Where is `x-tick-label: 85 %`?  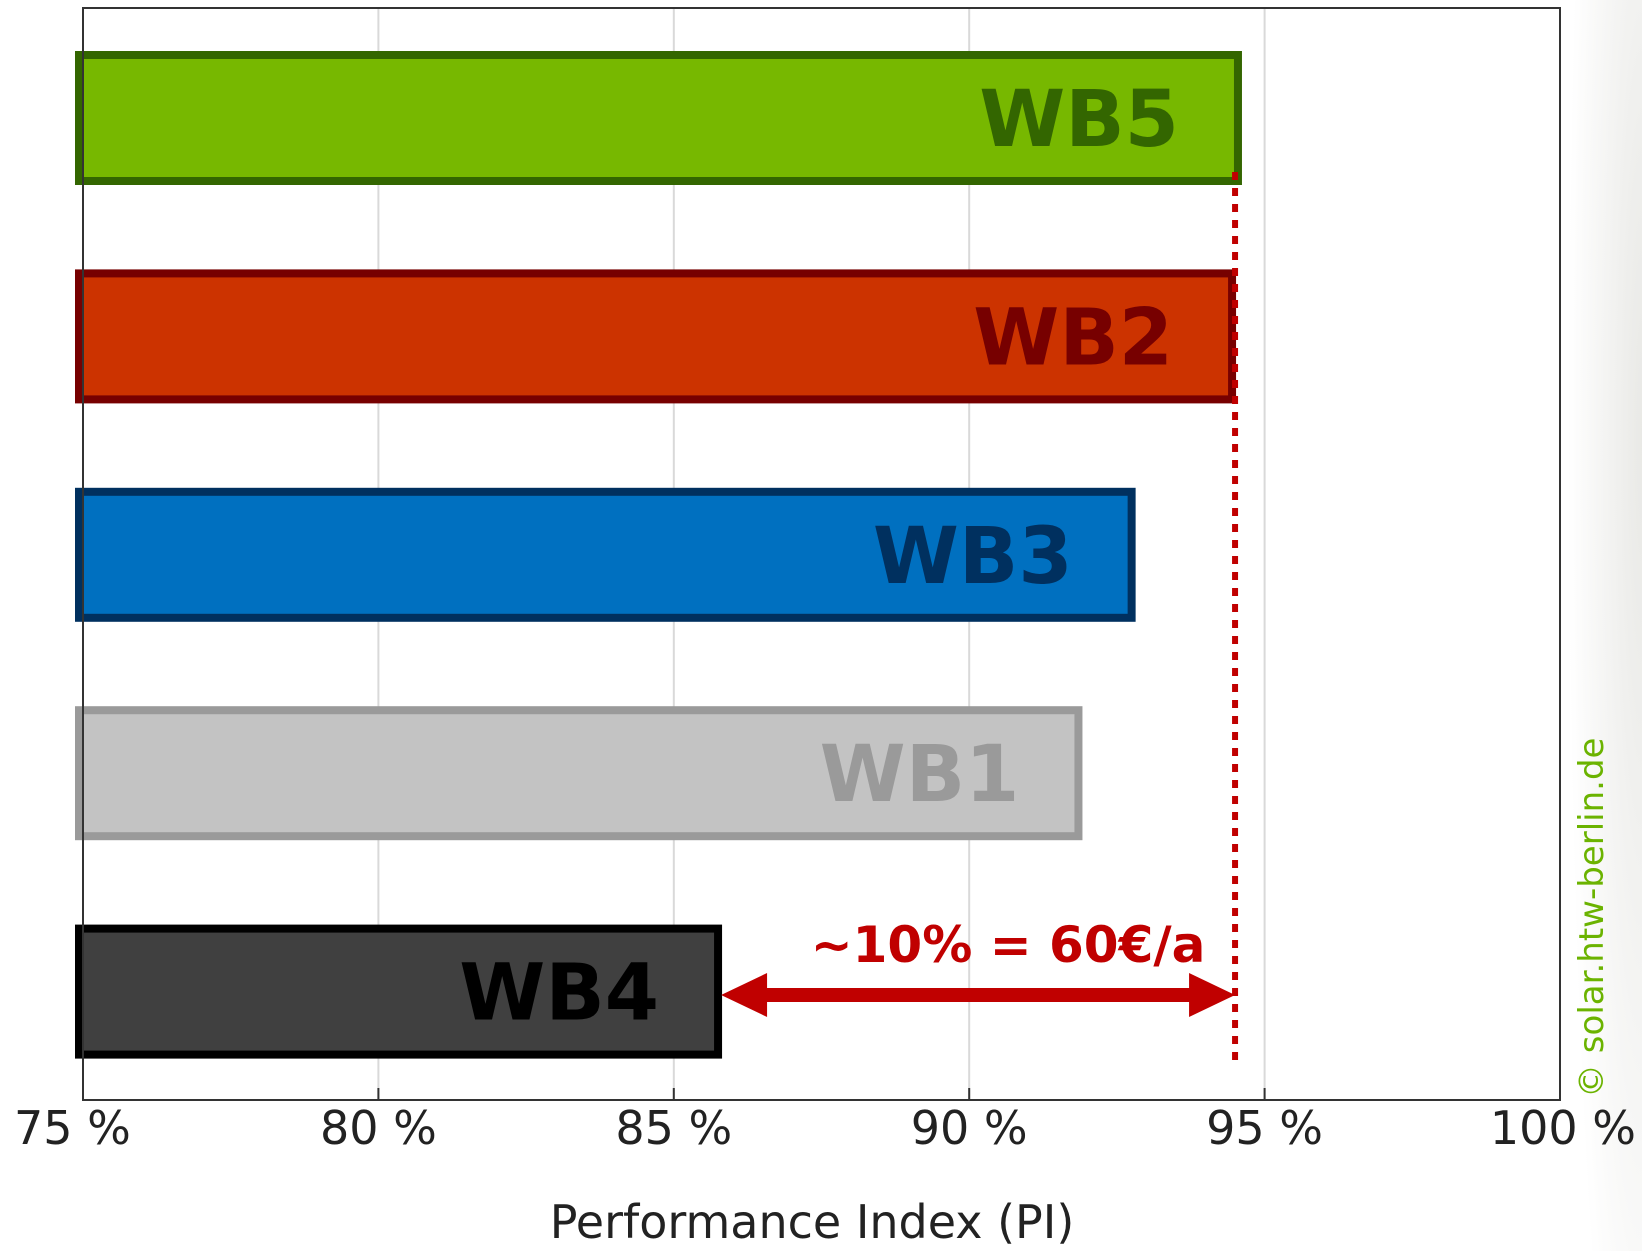
x-tick-label: 85 % is located at coordinates (673, 1128).